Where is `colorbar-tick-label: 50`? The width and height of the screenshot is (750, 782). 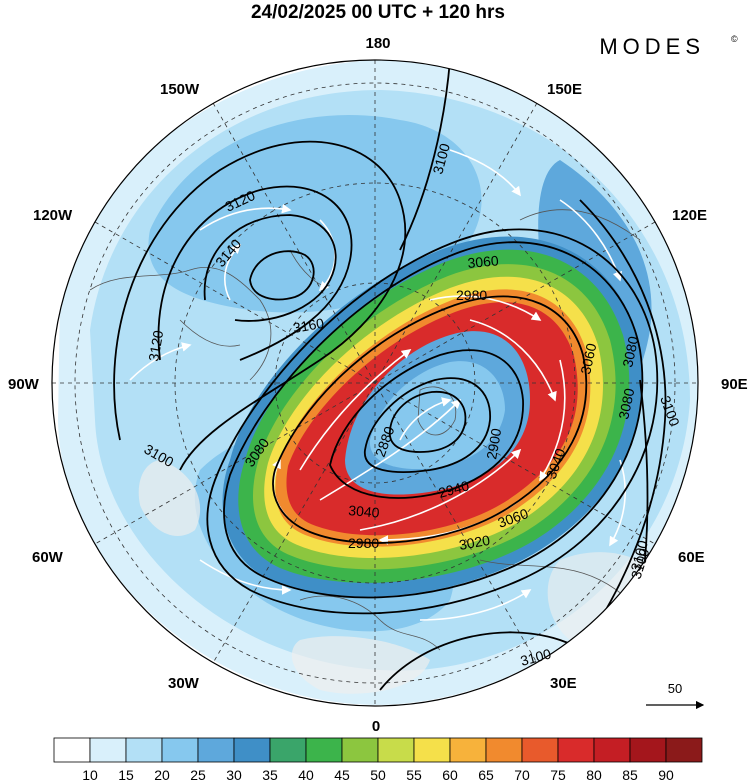
colorbar-tick-label: 50 is located at coordinates (378, 774).